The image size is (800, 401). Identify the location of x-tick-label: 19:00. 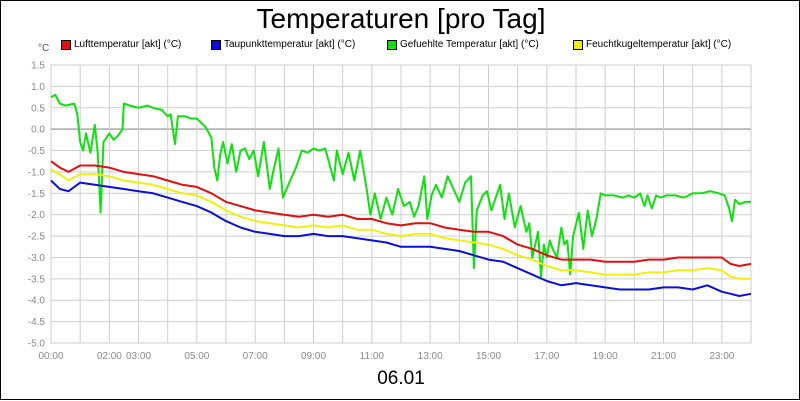
(605, 356).